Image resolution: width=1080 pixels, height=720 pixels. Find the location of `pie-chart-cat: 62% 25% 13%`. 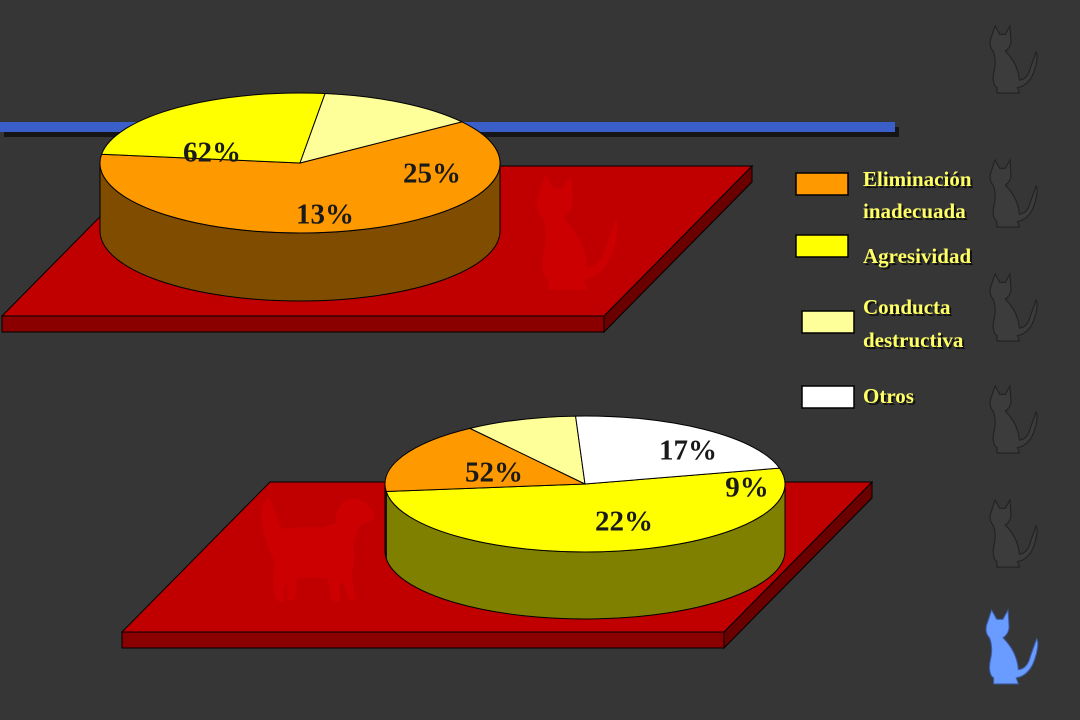

pie-chart-cat: 62% 25% 13% is located at coordinates (300, 197).